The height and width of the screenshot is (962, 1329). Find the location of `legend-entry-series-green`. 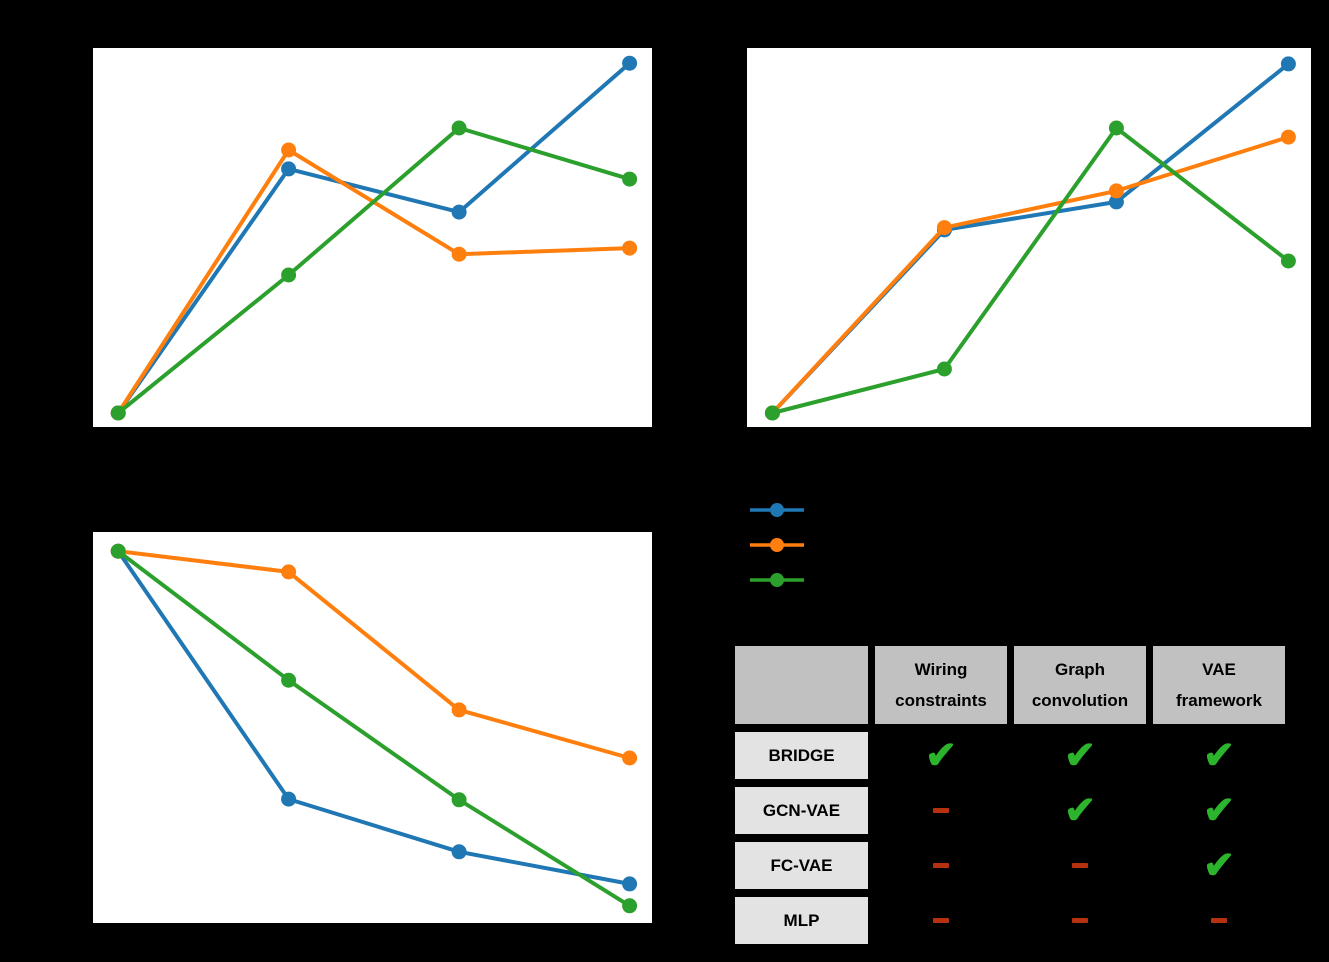

legend-entry-series-green is located at coordinates (777, 580).